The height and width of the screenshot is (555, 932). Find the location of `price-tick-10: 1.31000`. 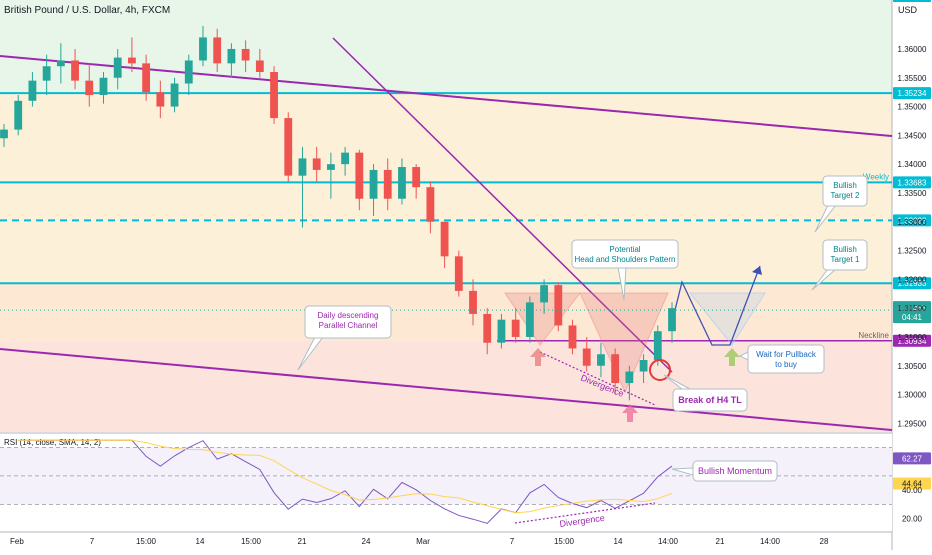

price-tick-10: 1.31000 is located at coordinates (912, 337).